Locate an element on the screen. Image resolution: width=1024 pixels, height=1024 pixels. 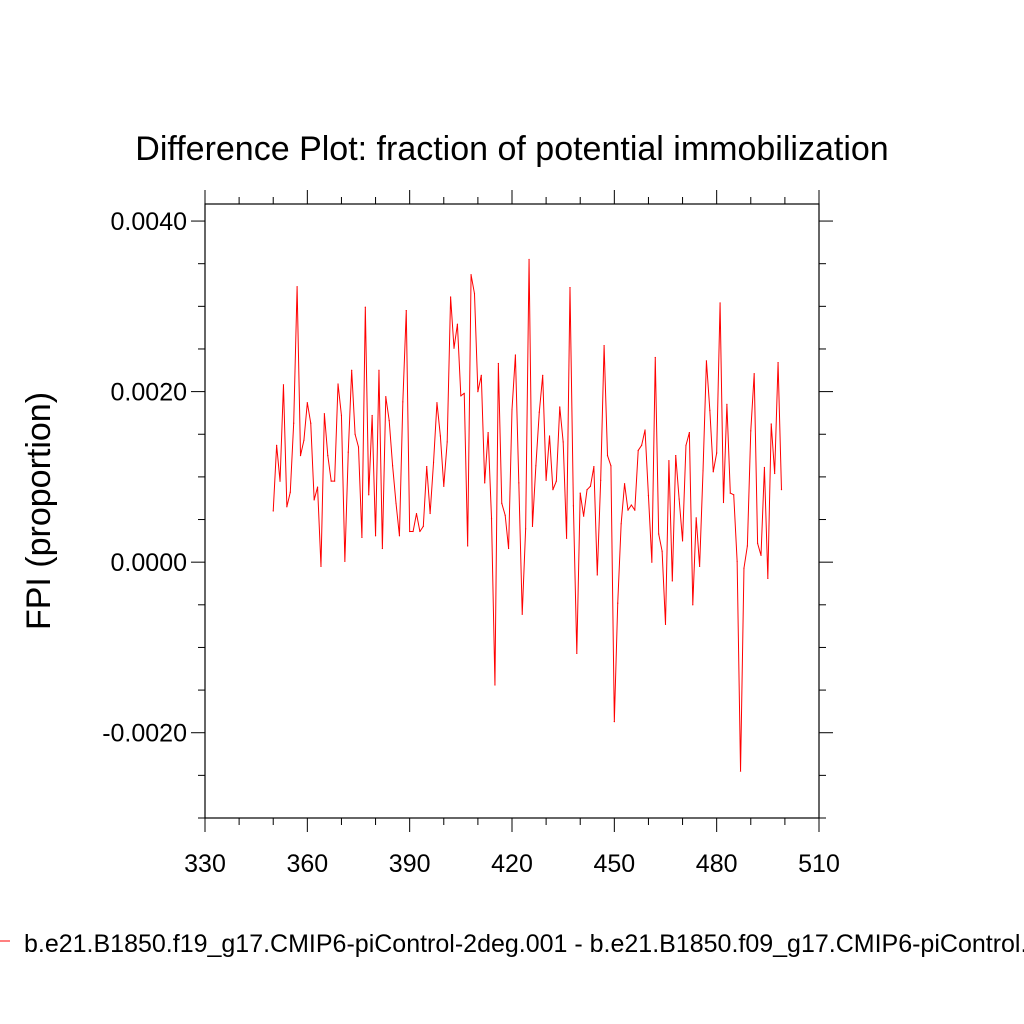
x-tick-label: 360 is located at coordinates (307, 864).